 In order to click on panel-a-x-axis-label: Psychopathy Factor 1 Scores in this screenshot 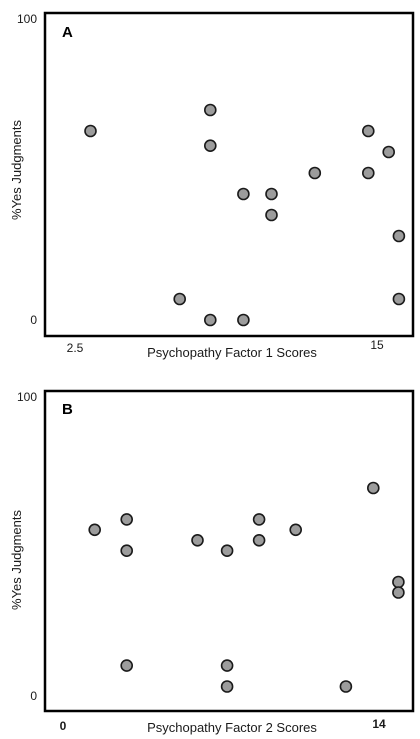, I will do `click(232, 352)`.